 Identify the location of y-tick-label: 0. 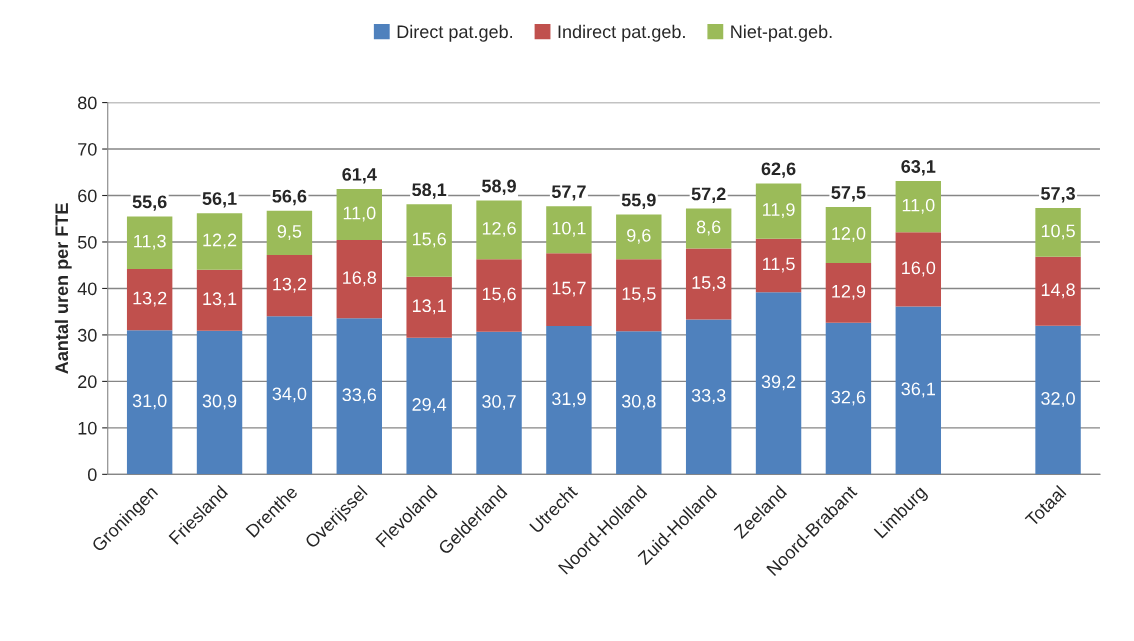
(92, 475).